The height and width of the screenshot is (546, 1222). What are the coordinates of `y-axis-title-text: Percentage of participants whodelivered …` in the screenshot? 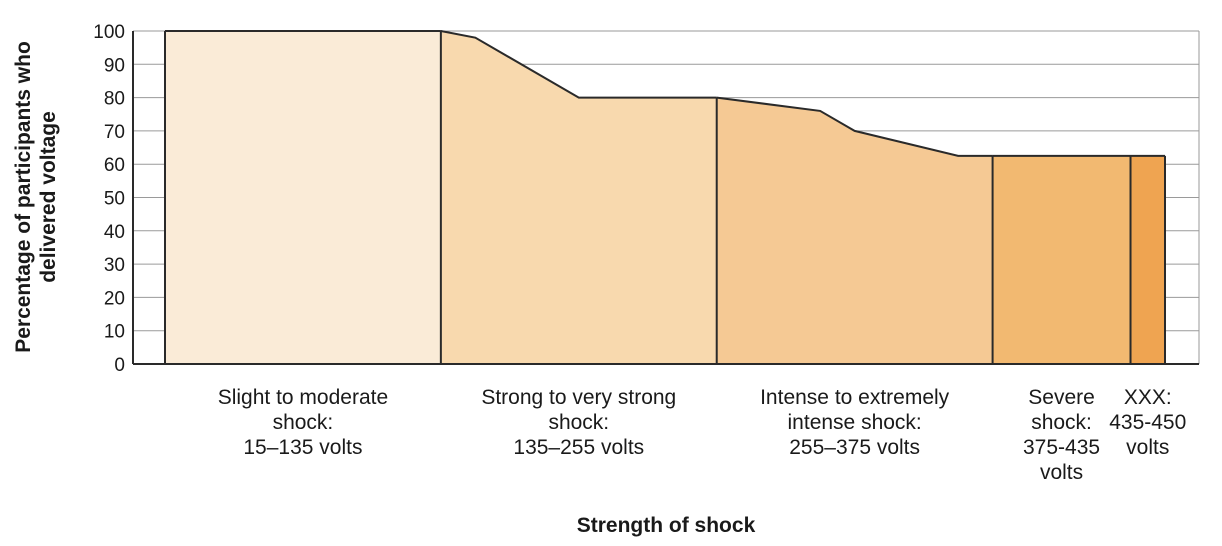 It's located at (36, 197).